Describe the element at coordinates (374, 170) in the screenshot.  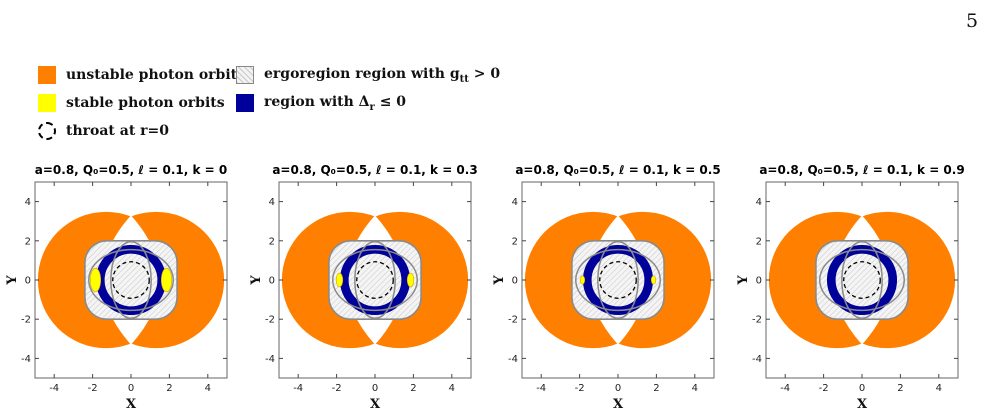
I see `panel-title: a=0.8, Q₀=0.5, ℓ = 0.1, k = 0.3` at that location.